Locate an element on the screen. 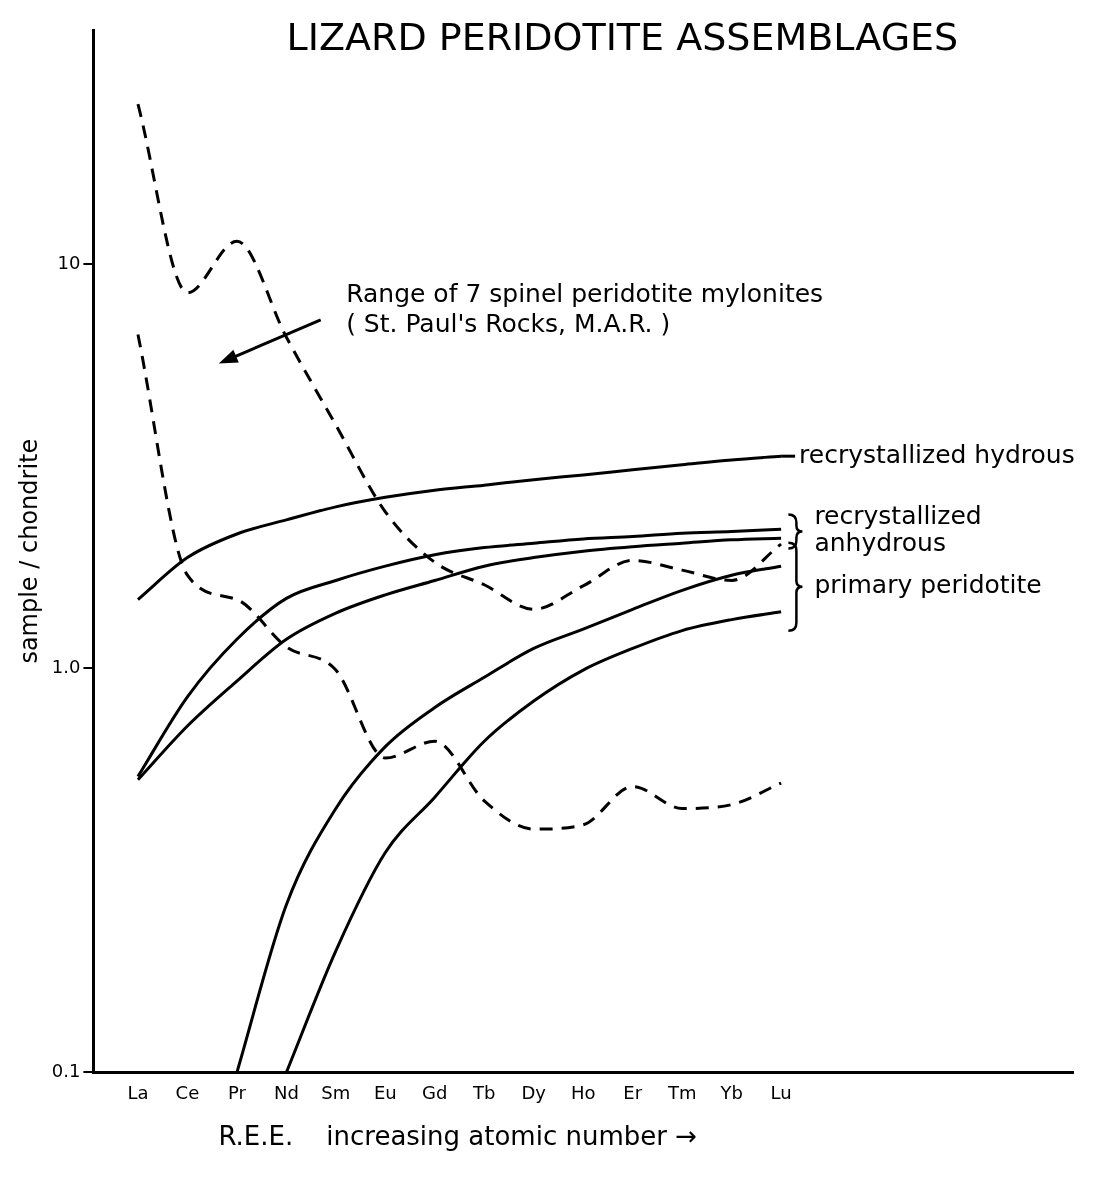 The height and width of the screenshot is (1184, 1111). x-tick-label: Nd is located at coordinates (286, 1092).